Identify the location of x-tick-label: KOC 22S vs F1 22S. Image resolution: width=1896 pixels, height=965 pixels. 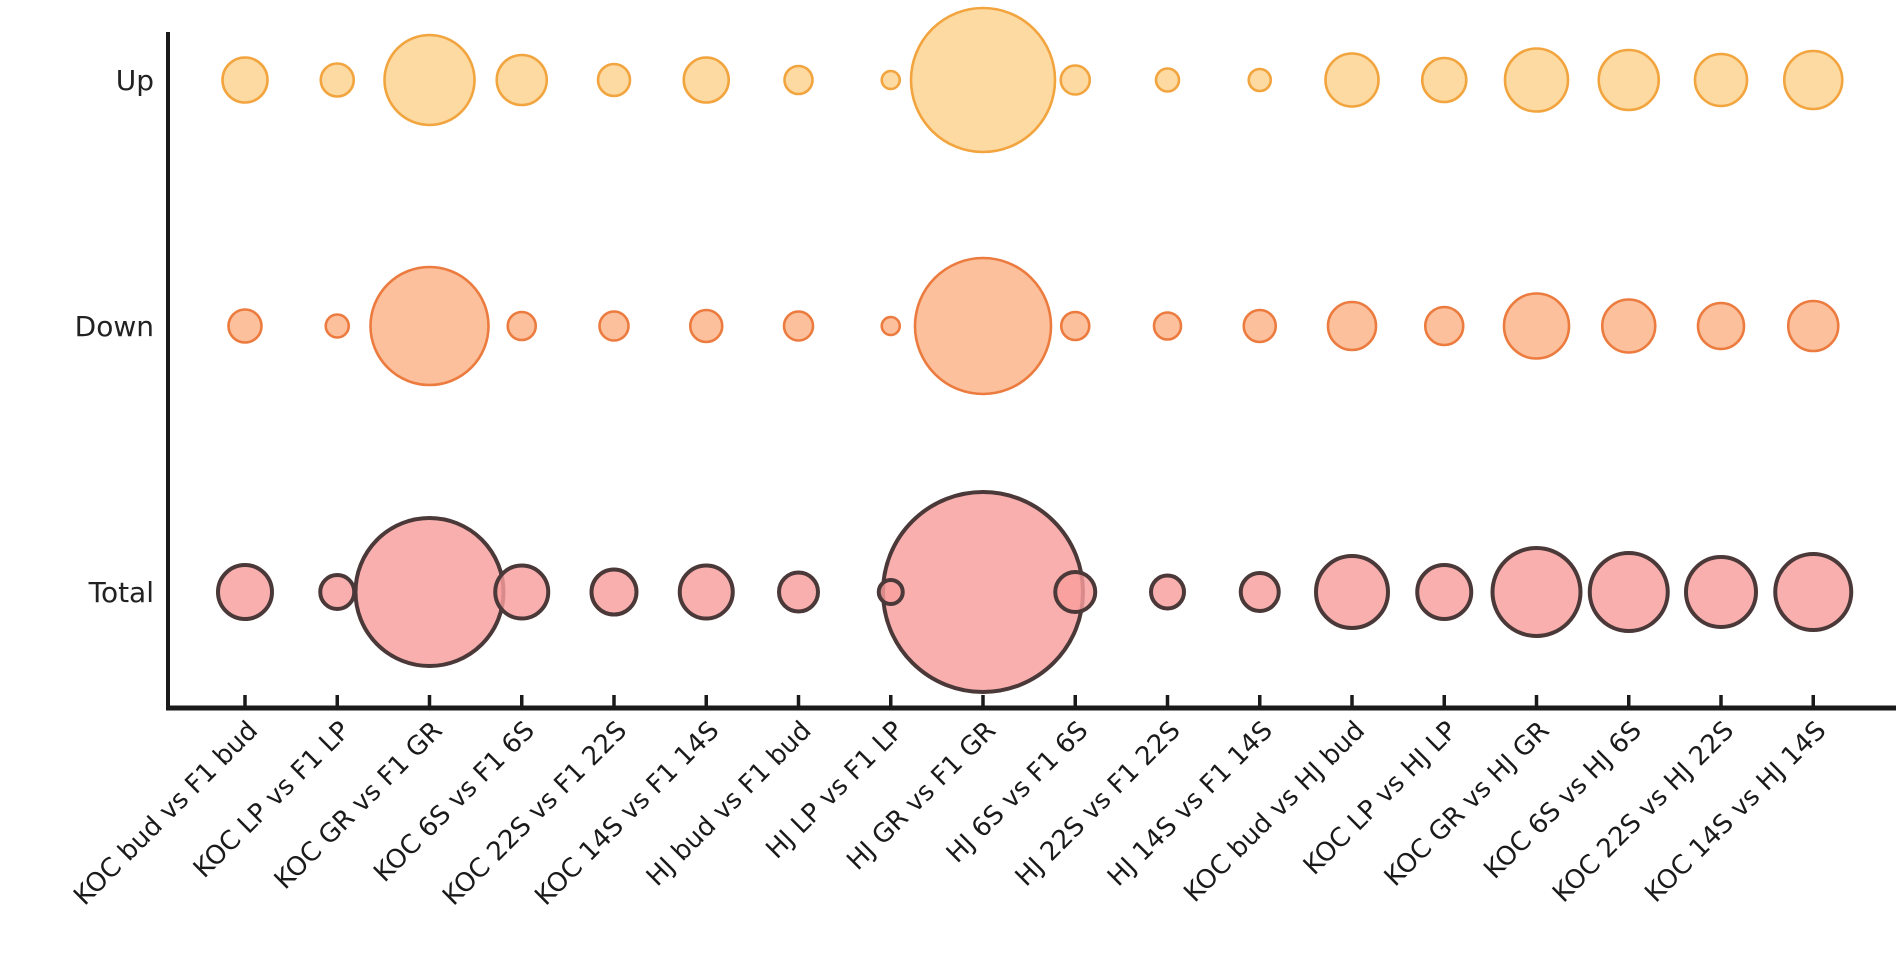
(535, 814).